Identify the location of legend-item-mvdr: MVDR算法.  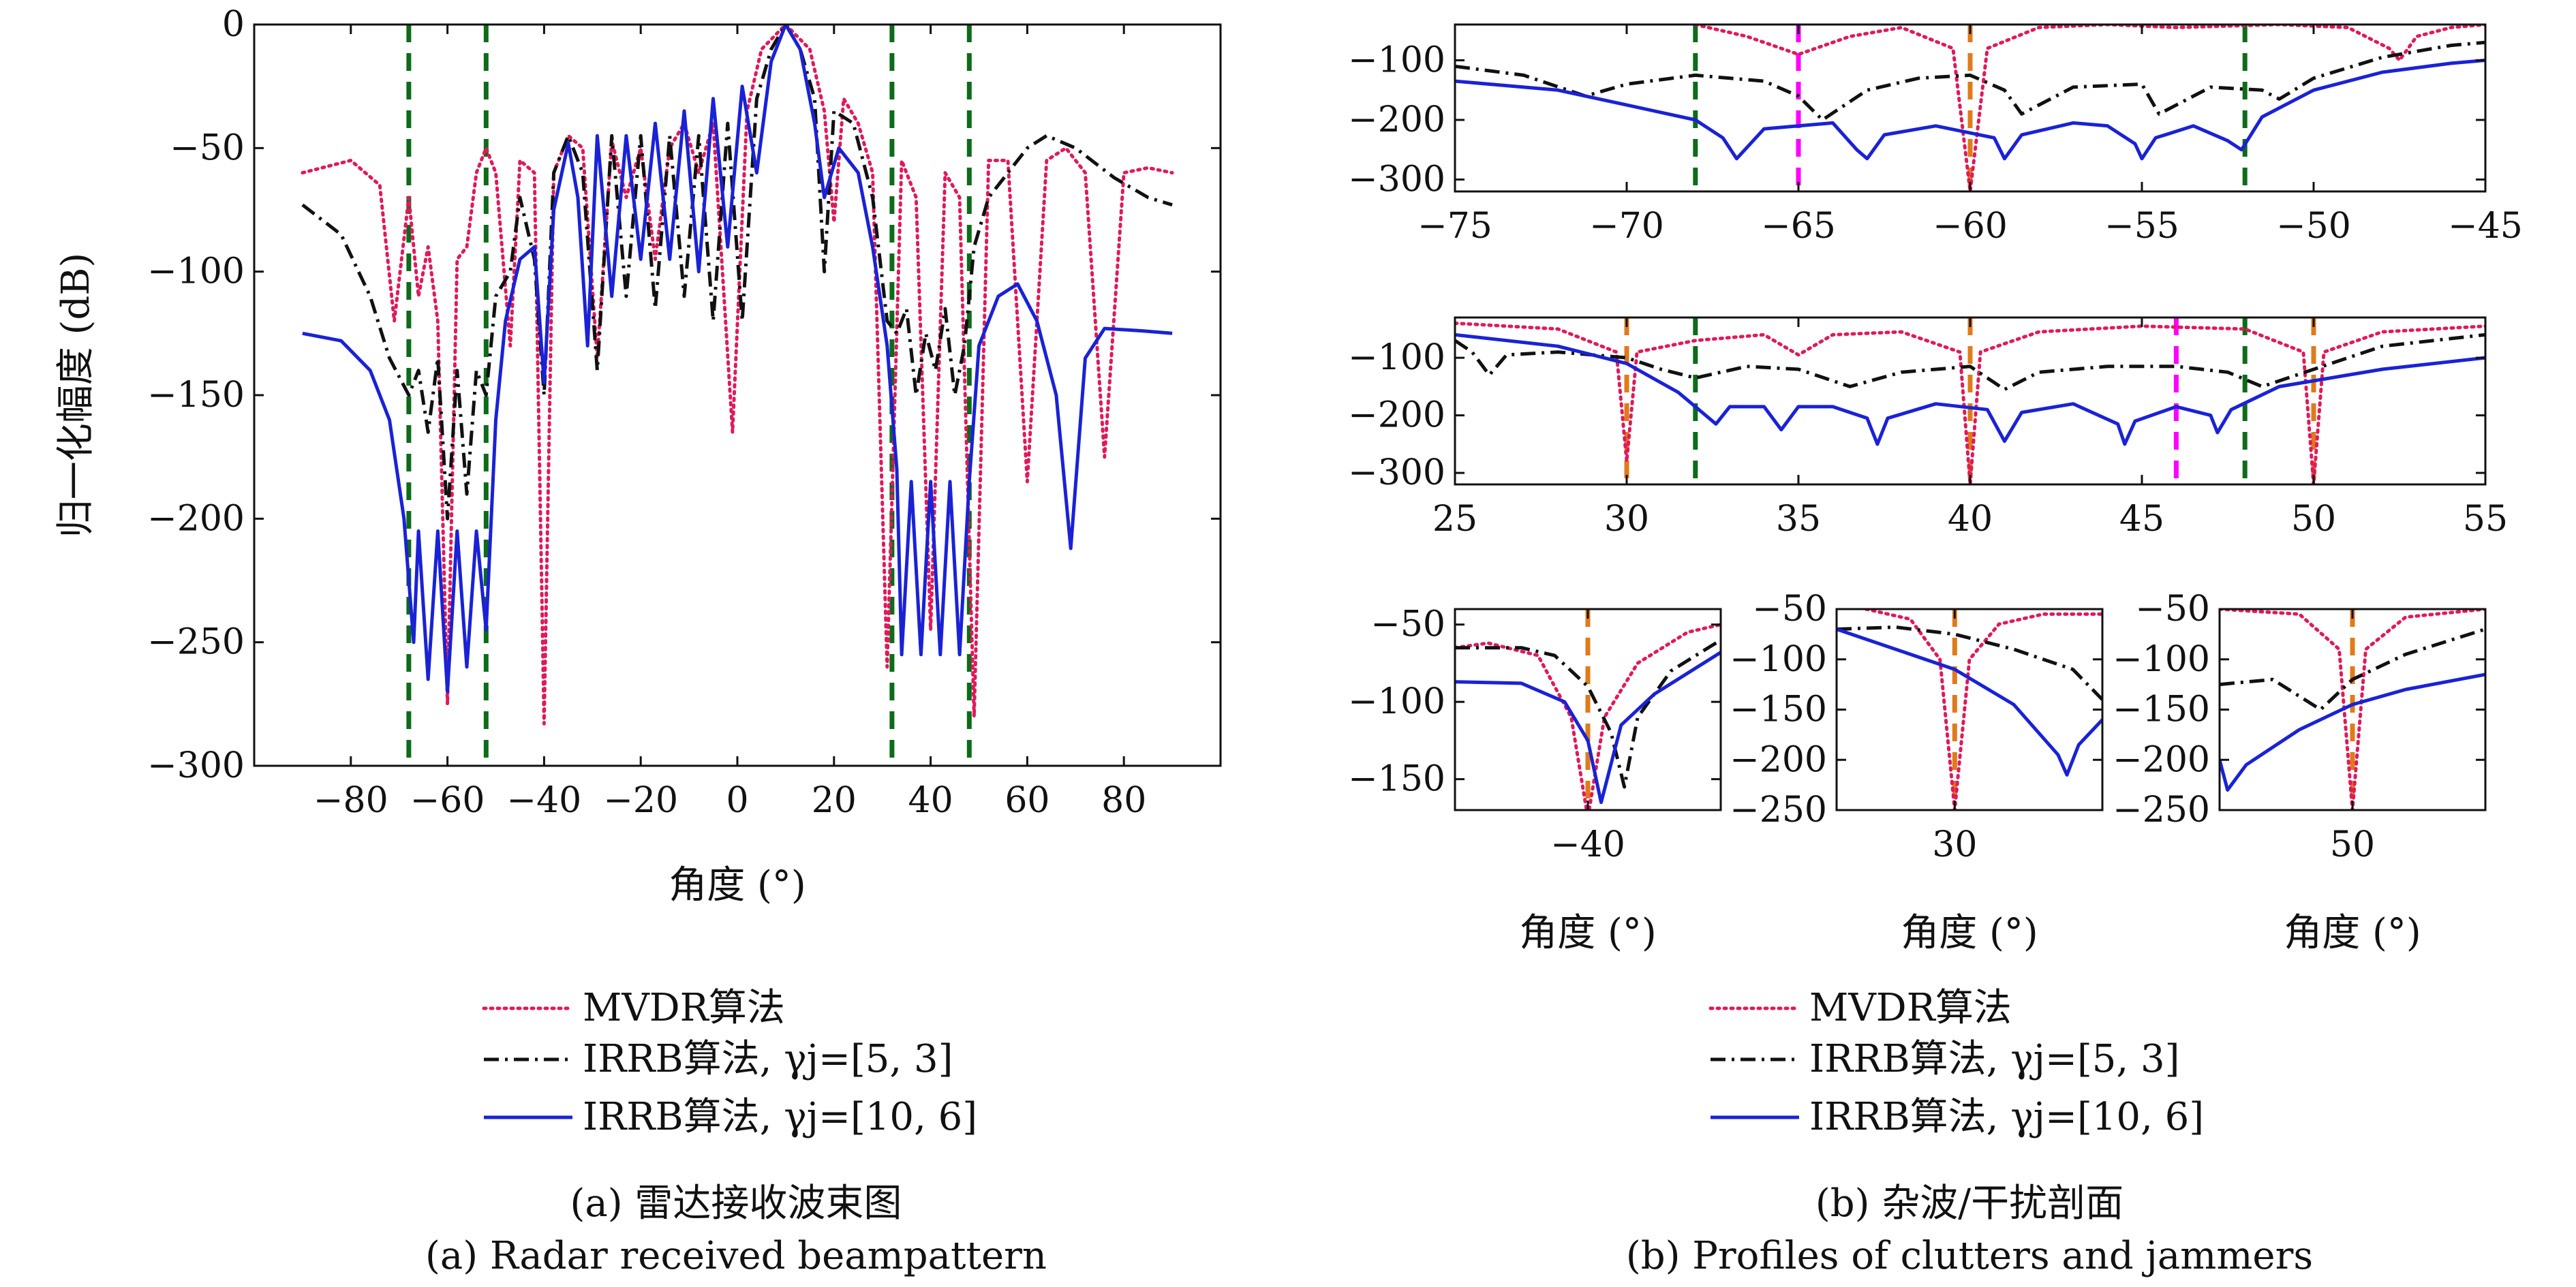
(1860, 1008).